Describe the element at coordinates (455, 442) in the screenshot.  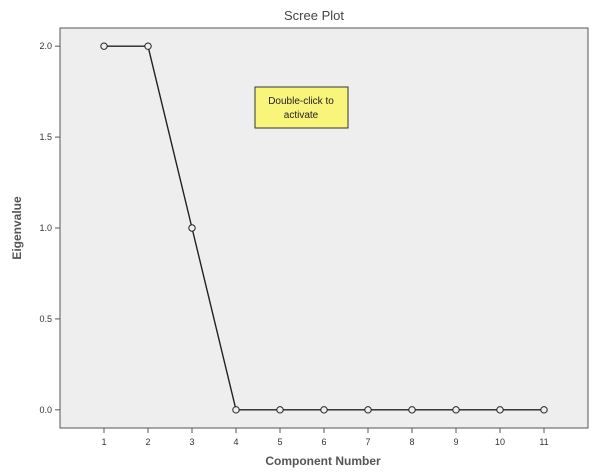
I see `x-tick-label: 9` at that location.